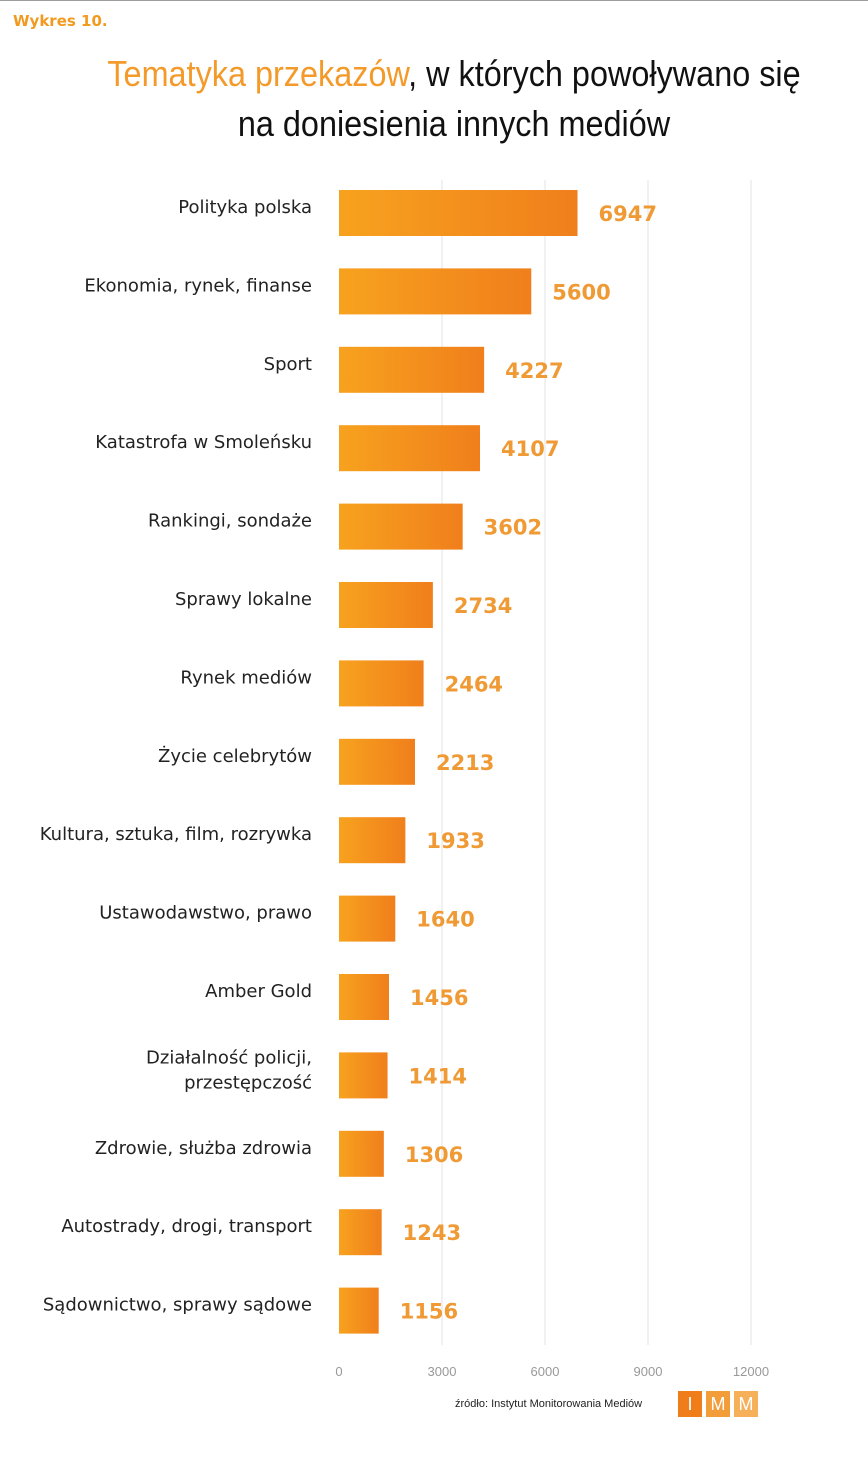 The height and width of the screenshot is (1462, 868). Describe the element at coordinates (534, 371) in the screenshot. I see `bar-value-label: 4227` at that location.